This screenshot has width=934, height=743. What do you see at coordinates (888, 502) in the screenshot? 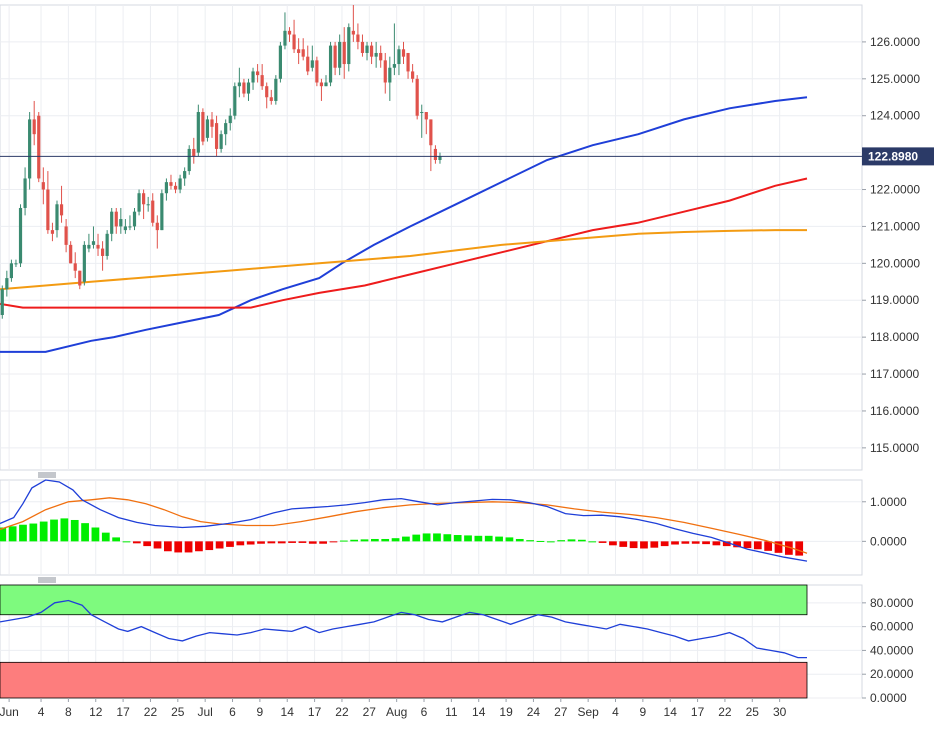
I see `y-tick-label: 1.0000` at bounding box center [888, 502].